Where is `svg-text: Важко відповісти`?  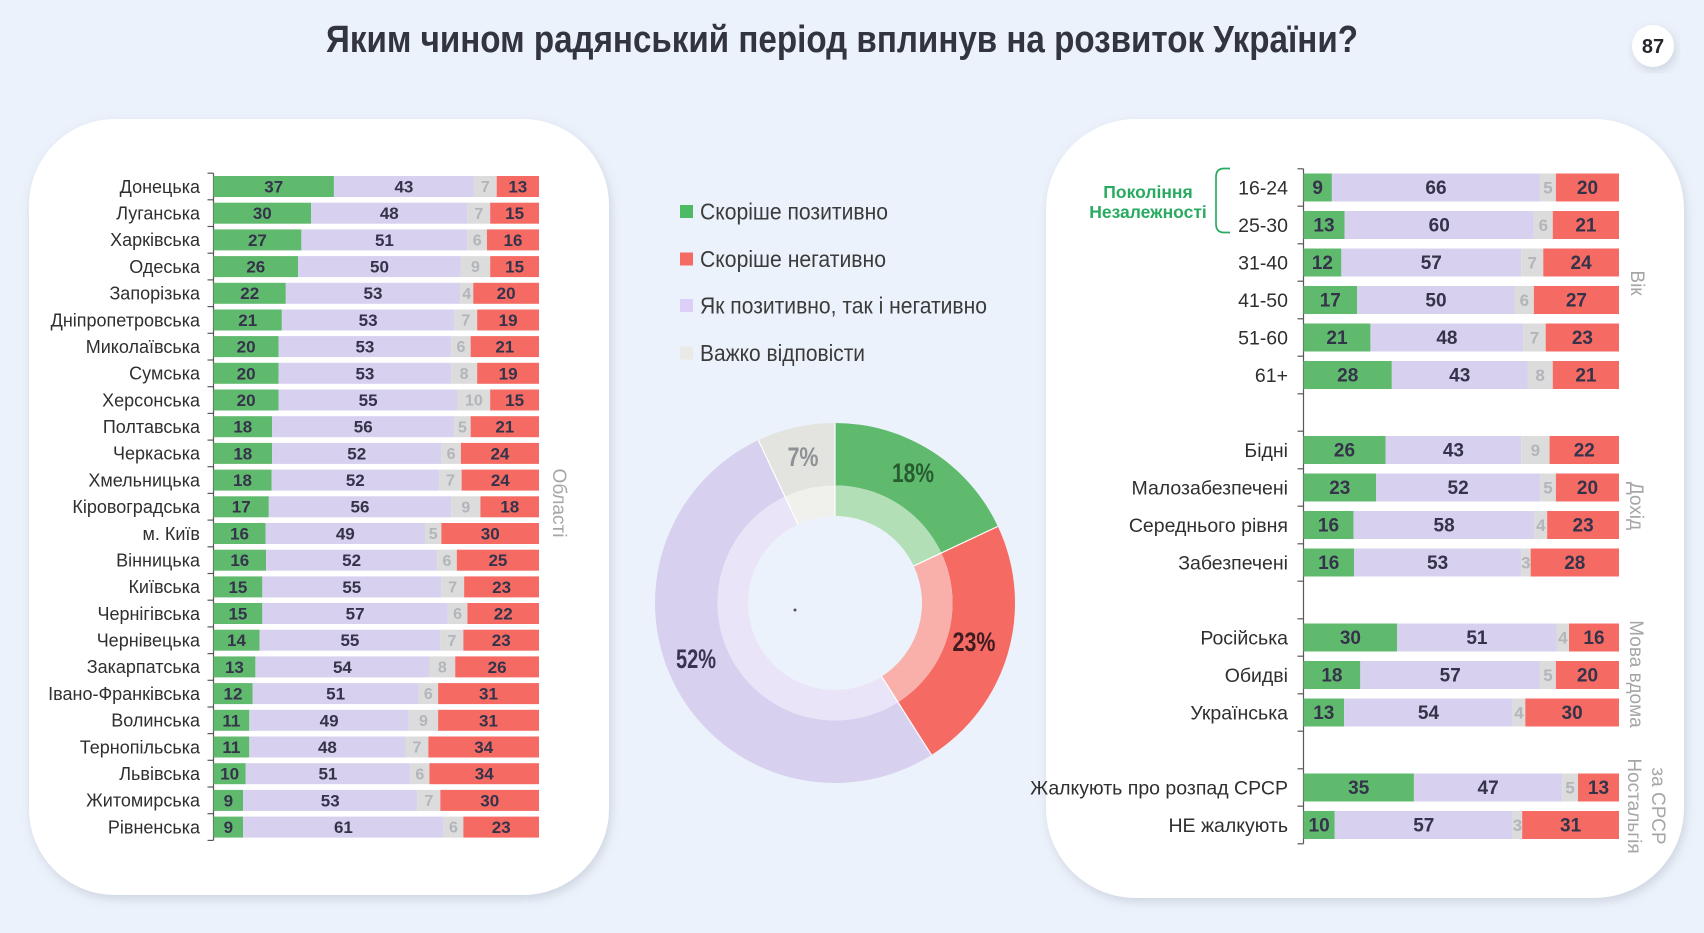
svg-text: Важко відповісти is located at coordinates (782, 353).